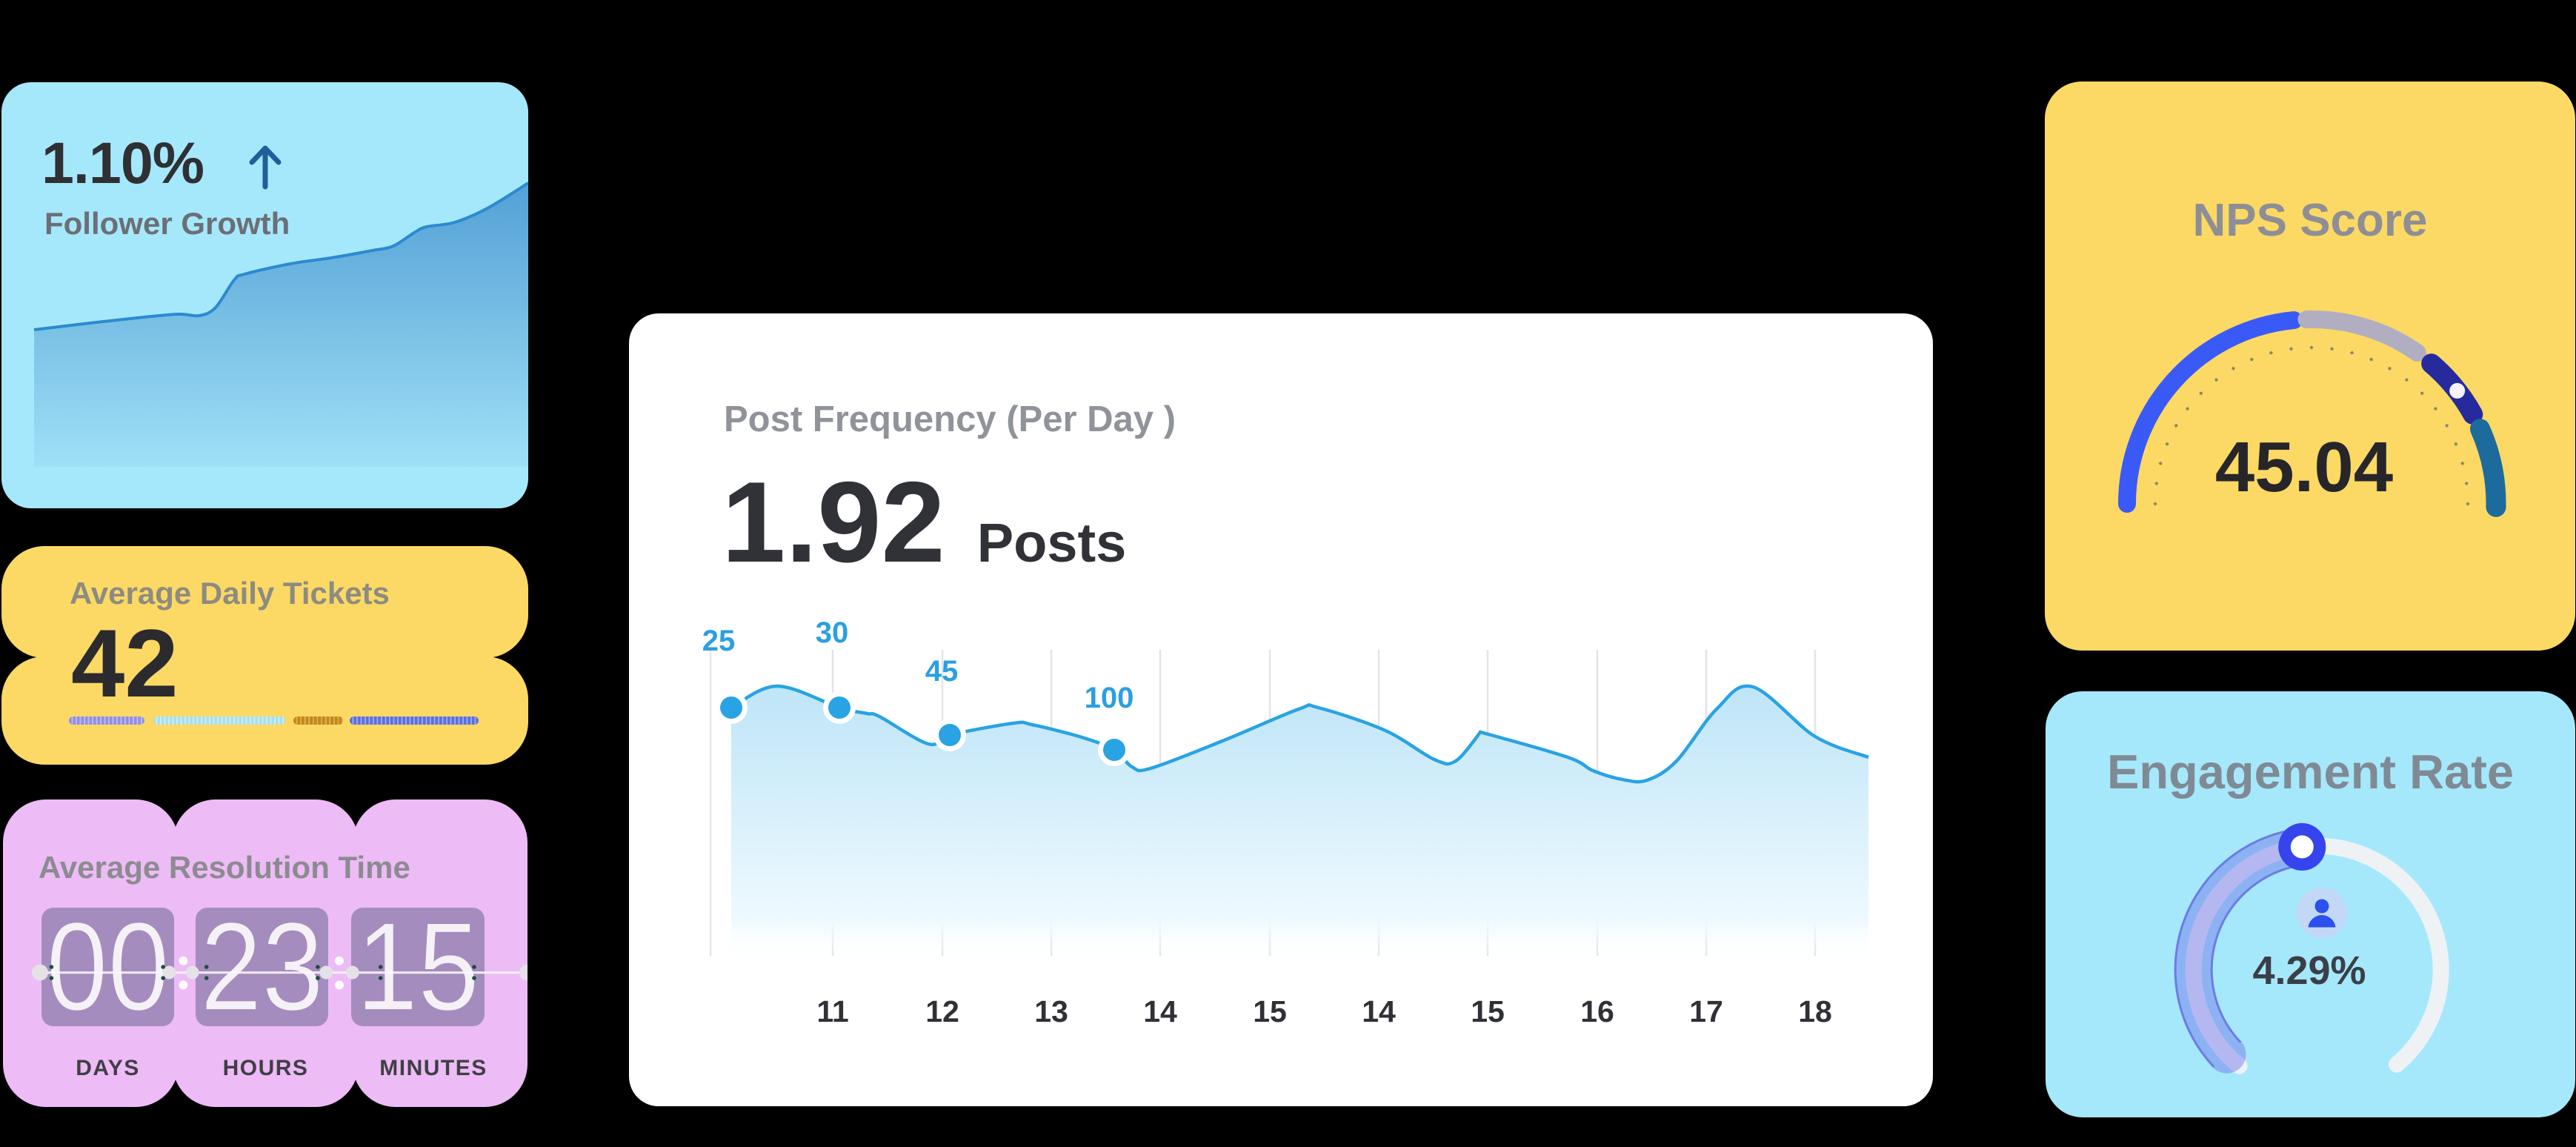  What do you see at coordinates (832, 632) in the screenshot?
I see `svg-text: 30` at bounding box center [832, 632].